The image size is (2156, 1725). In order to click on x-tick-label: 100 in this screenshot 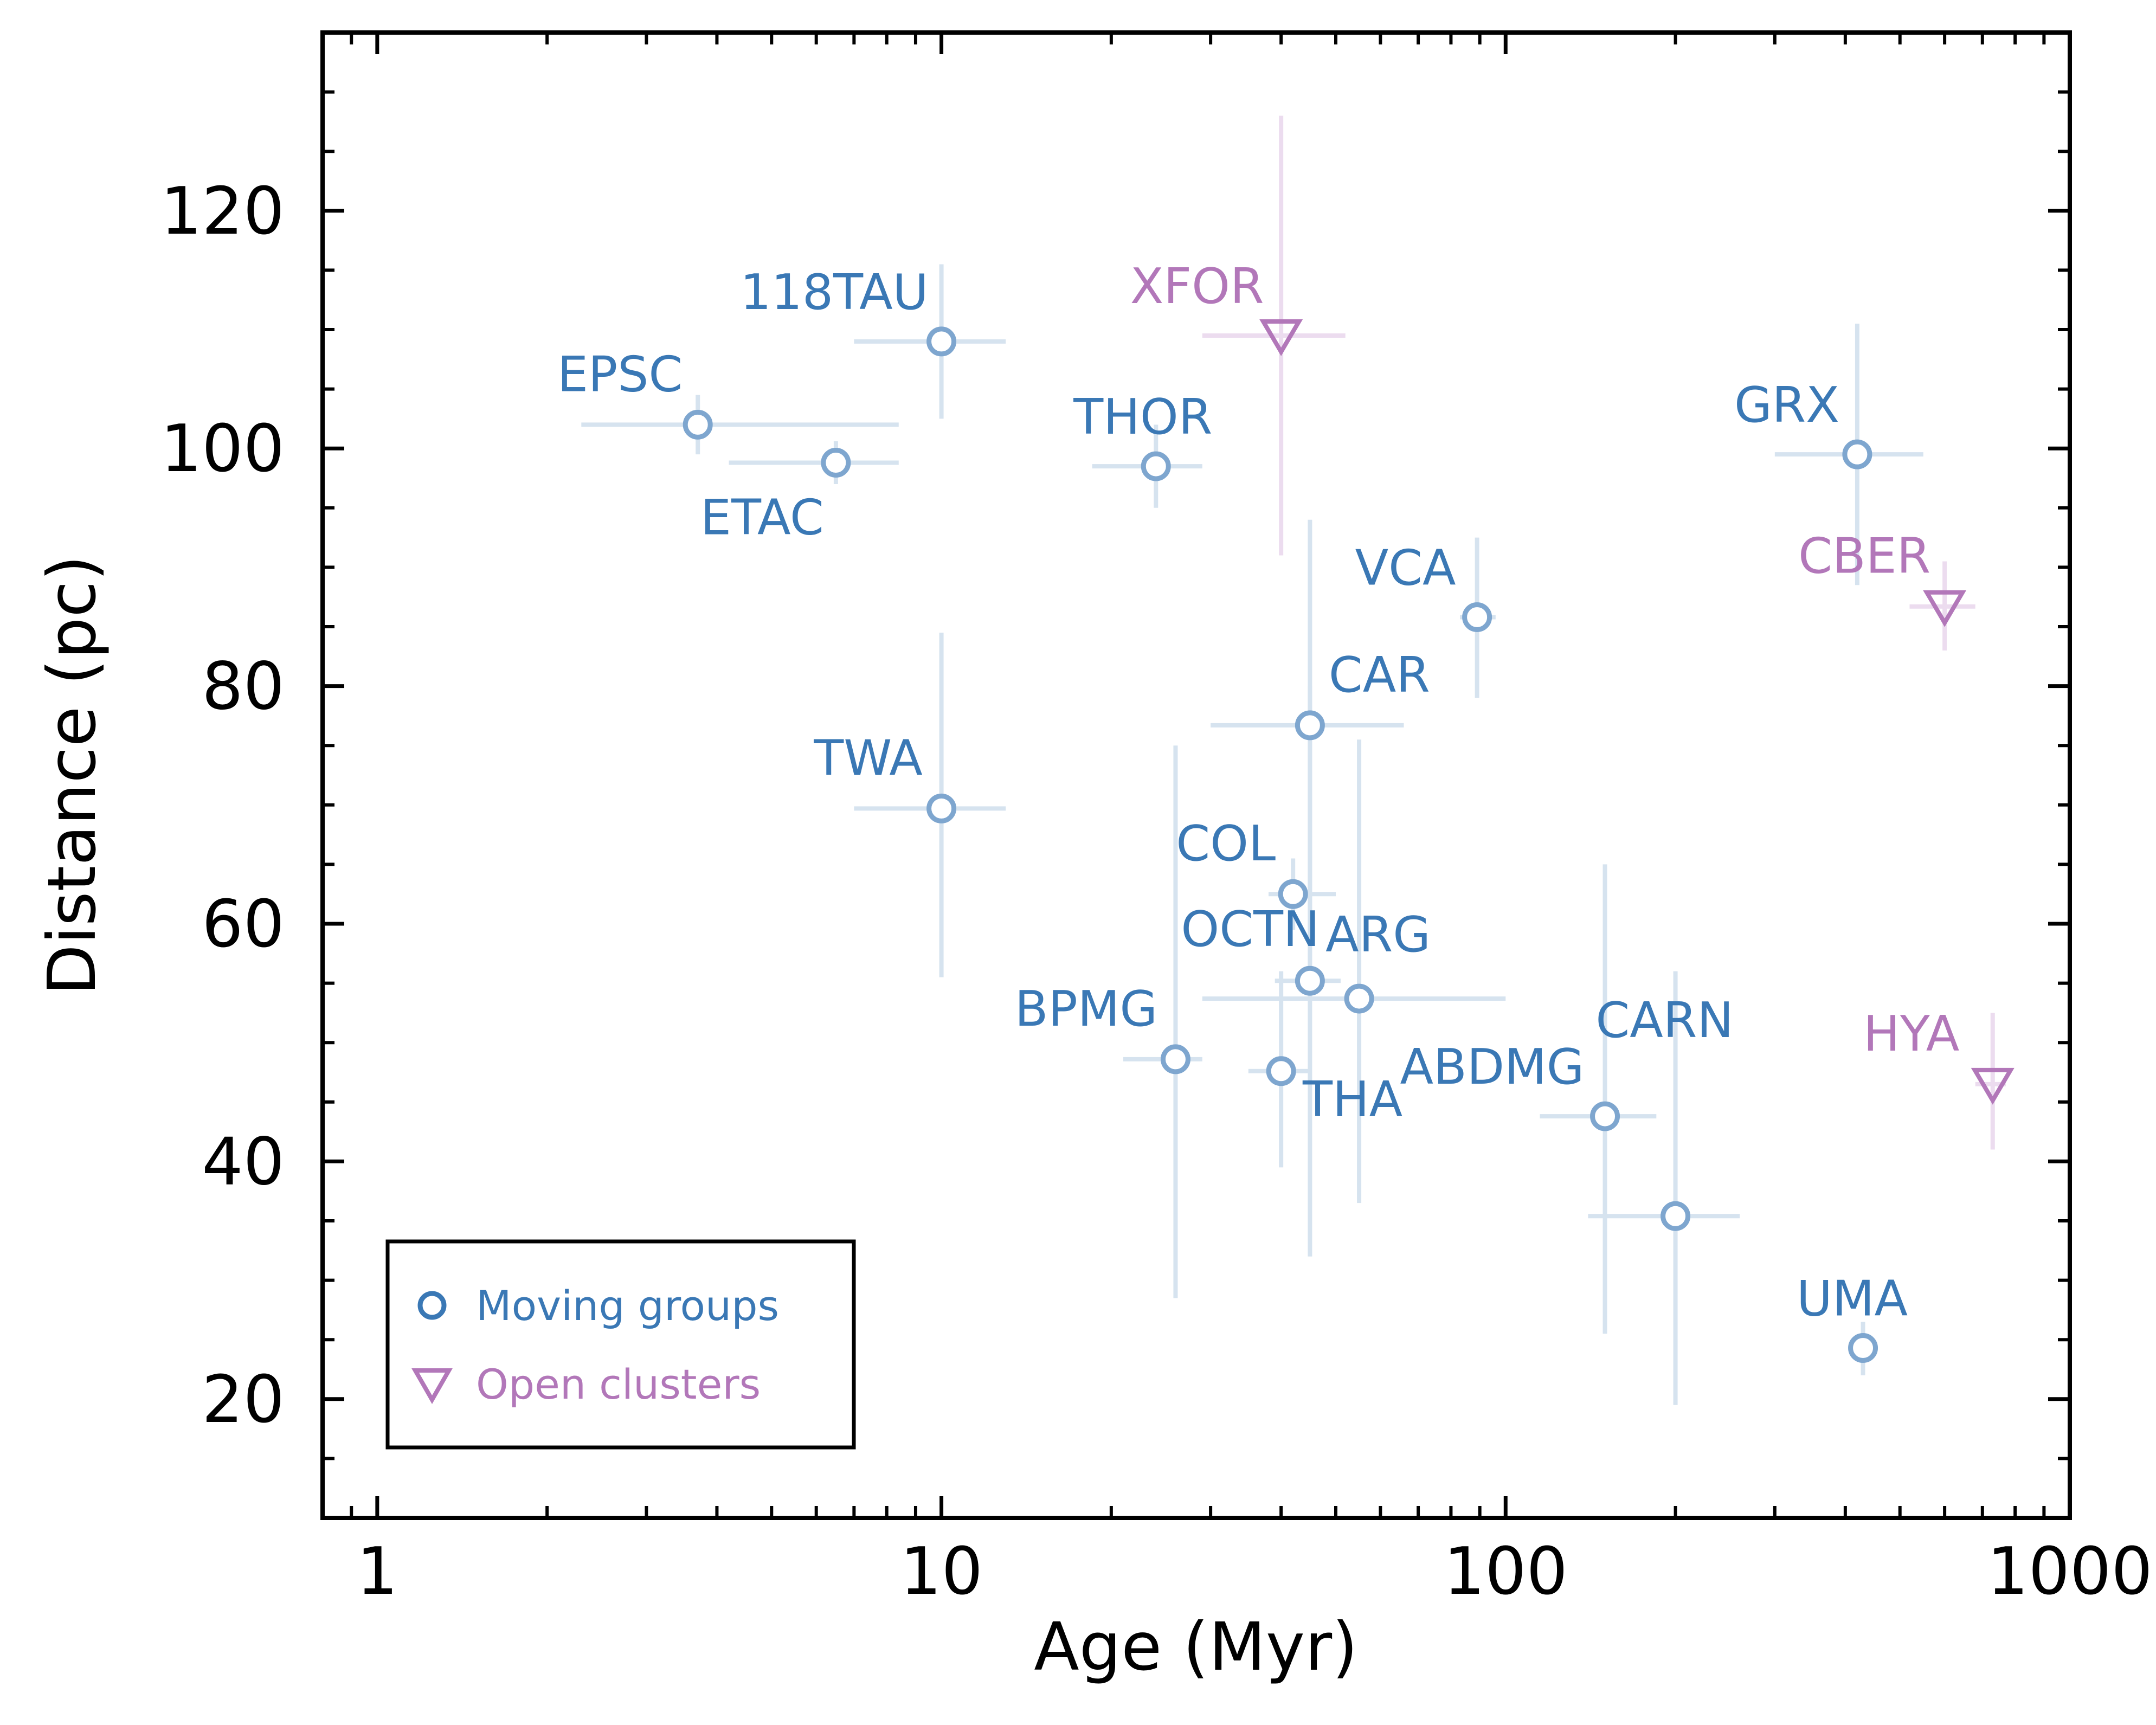, I will do `click(1506, 1572)`.